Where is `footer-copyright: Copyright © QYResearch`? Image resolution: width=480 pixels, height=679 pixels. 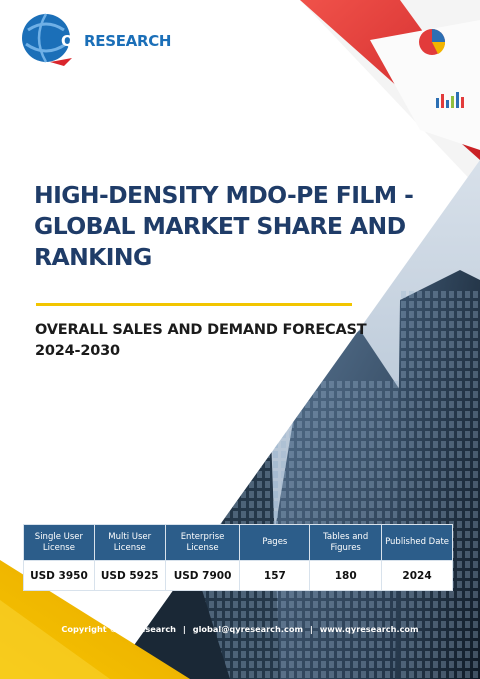 footer-copyright: Copyright © QYResearch is located at coordinates (119, 629).